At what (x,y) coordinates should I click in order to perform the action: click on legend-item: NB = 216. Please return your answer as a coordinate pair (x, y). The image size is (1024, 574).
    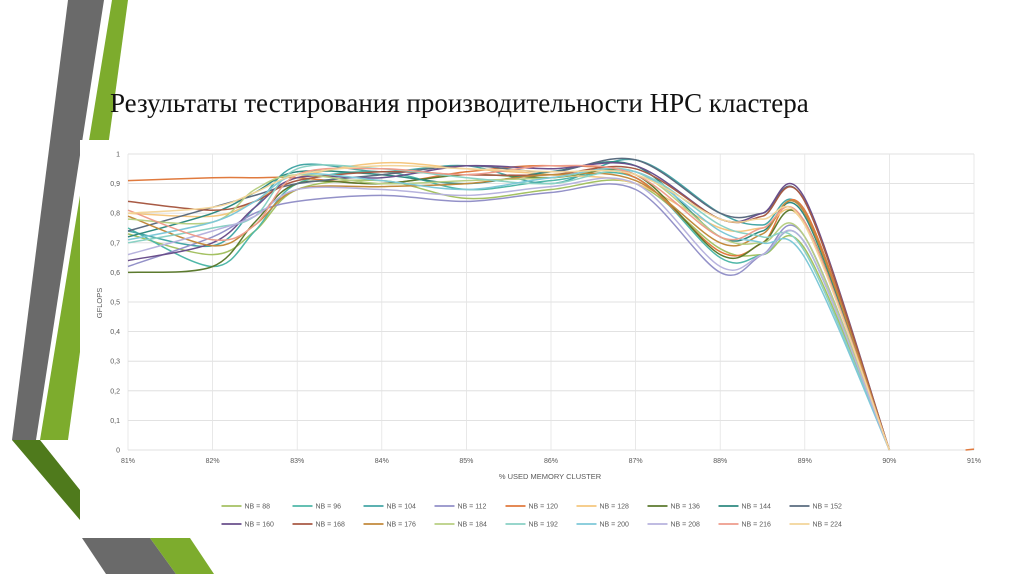
    Looking at the image, I should click on (744, 525).